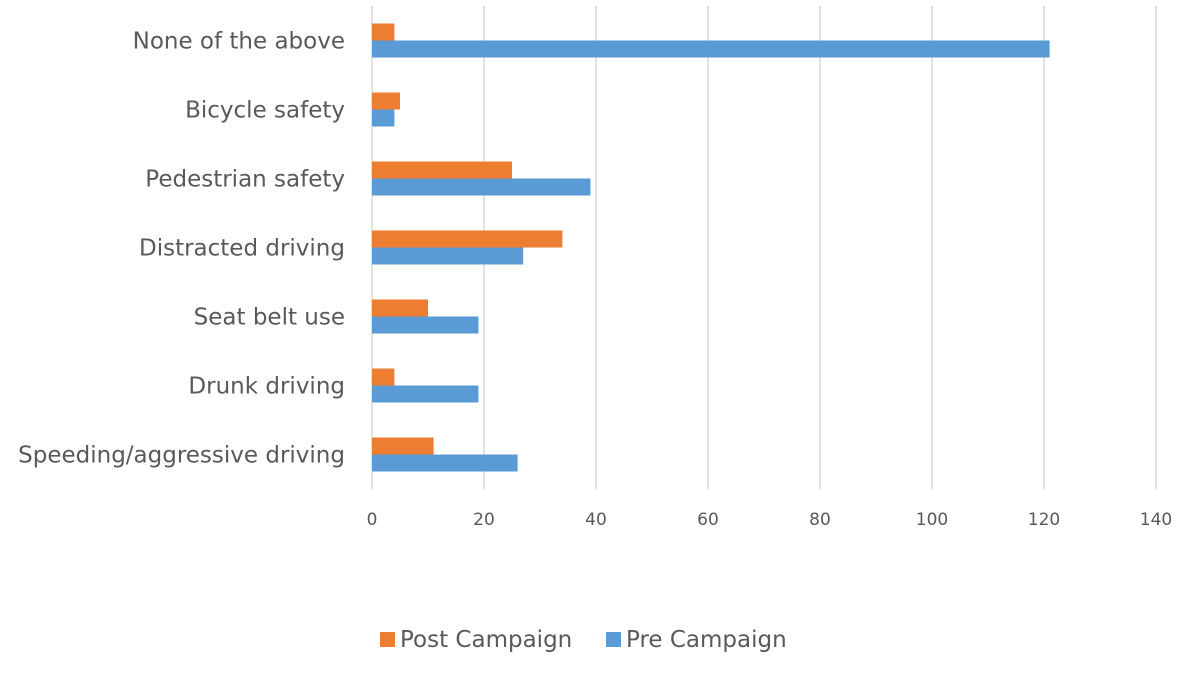  I want to click on x-tick-label: 140, so click(1156, 520).